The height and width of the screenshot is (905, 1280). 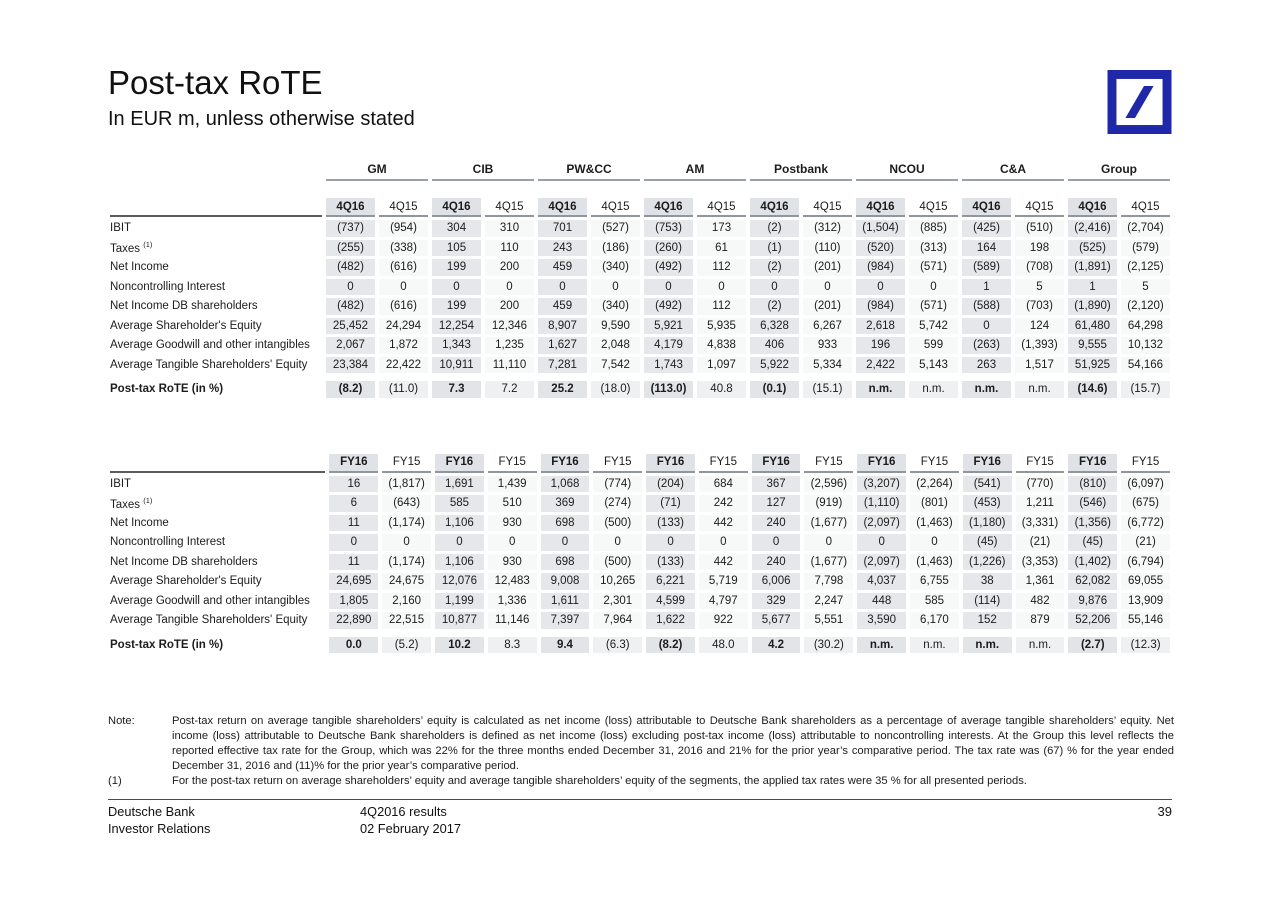 What do you see at coordinates (934, 522) in the screenshot?
I see `table-cell: (1,463)` at bounding box center [934, 522].